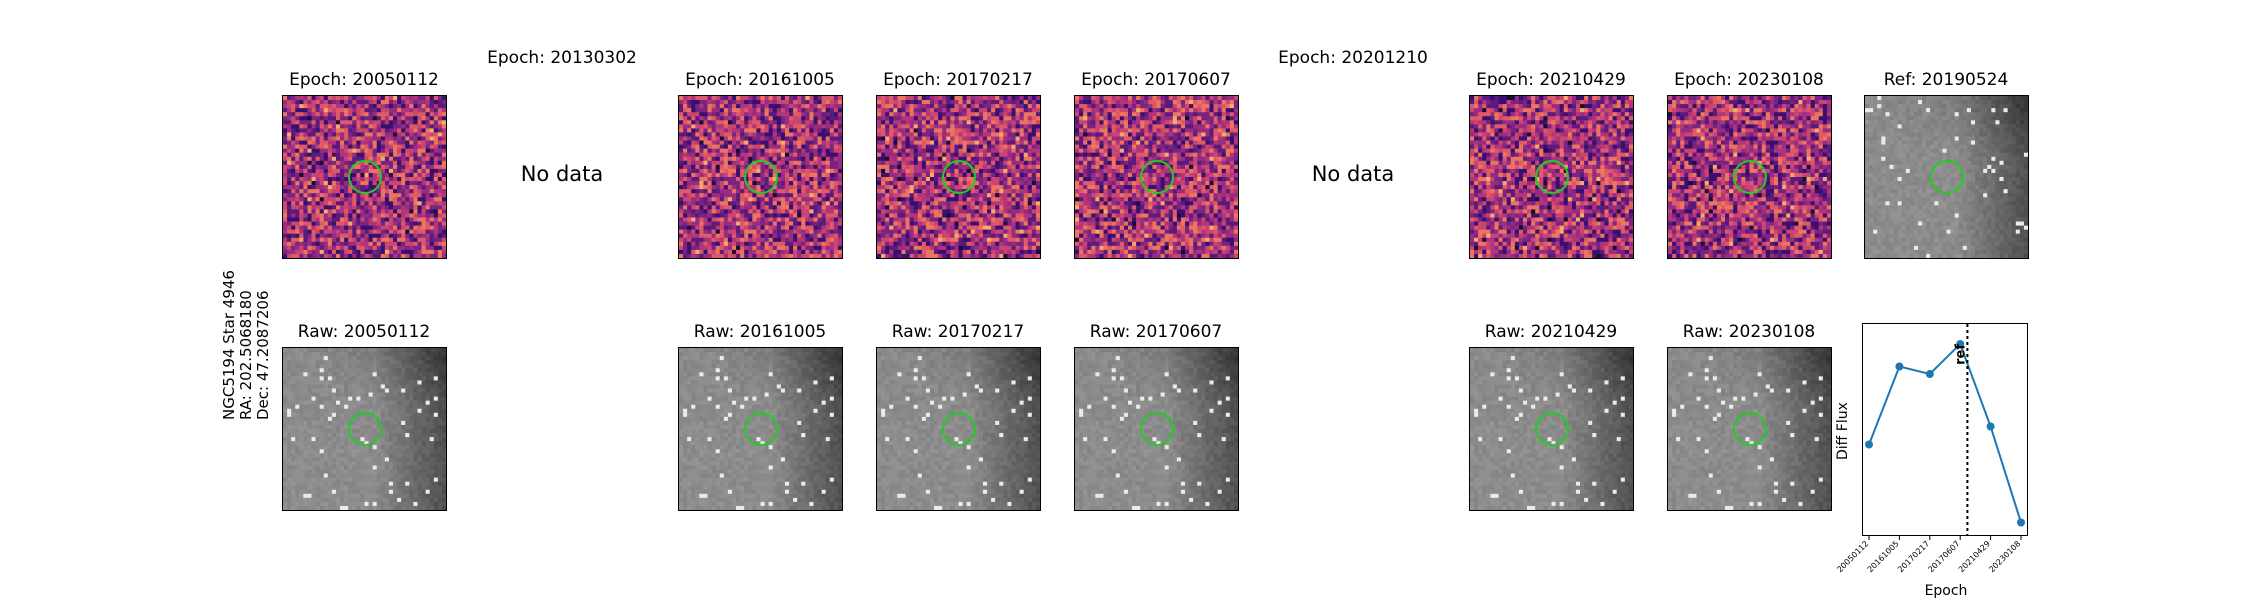 Image resolution: width=2250 pixels, height=616 pixels. What do you see at coordinates (2004, 556) in the screenshot?
I see `x-tick-label: 20230108` at bounding box center [2004, 556].